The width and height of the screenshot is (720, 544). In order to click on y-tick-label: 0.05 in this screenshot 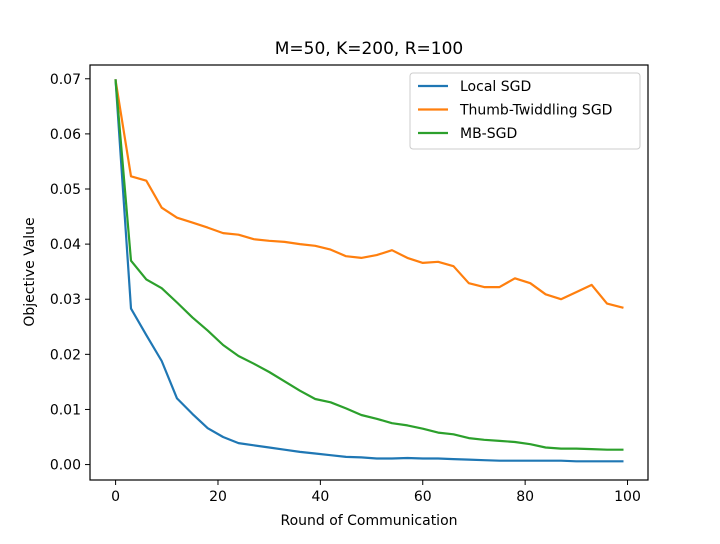, I will do `click(65, 190)`.